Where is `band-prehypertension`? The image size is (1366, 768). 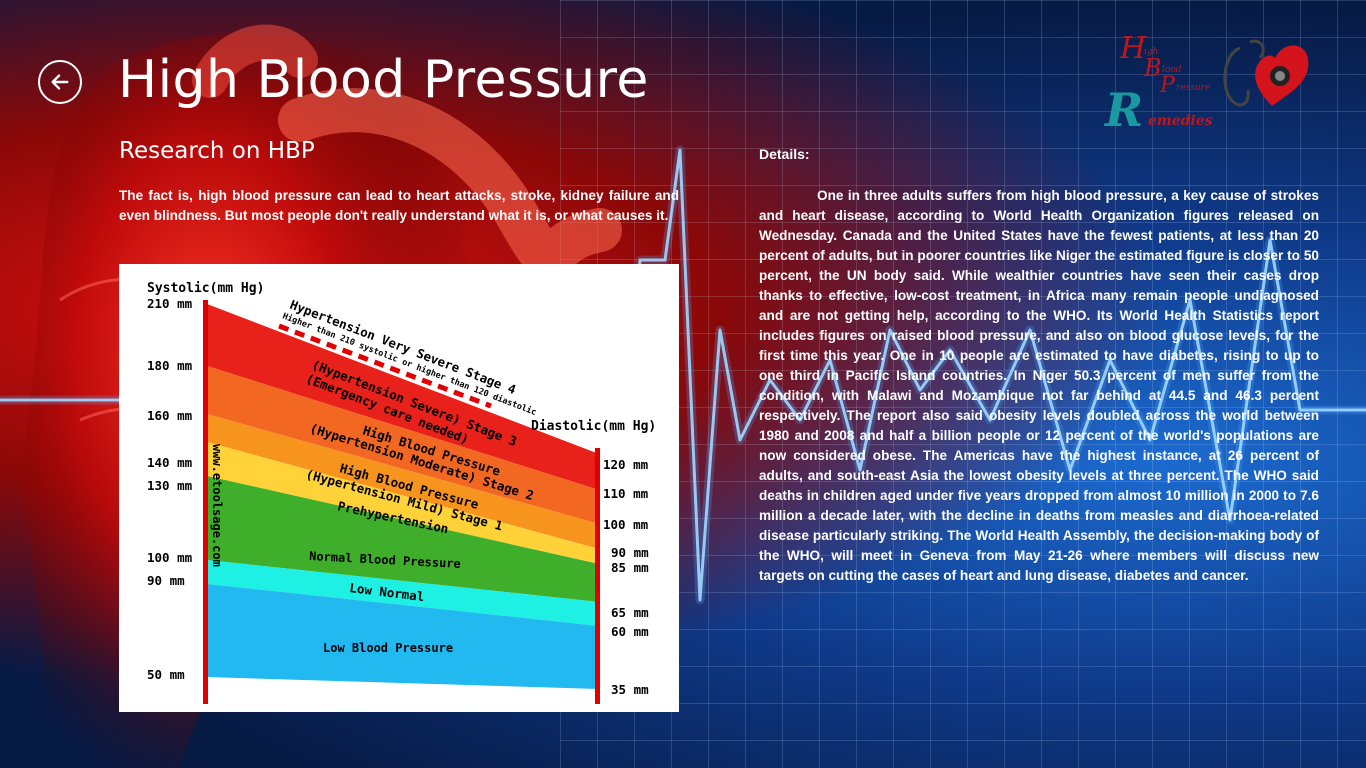
band-prehypertension is located at coordinates (403, 503).